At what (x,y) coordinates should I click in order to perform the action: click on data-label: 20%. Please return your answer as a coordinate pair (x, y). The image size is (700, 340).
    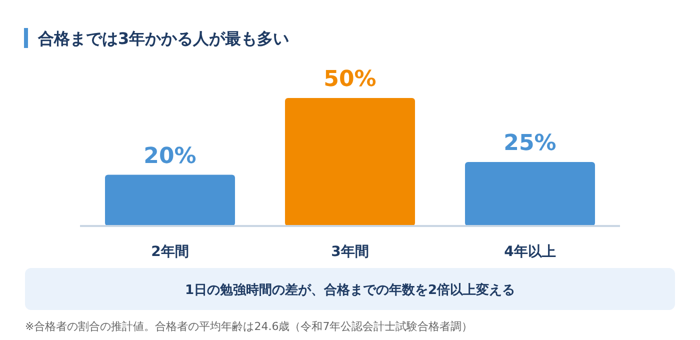
    Looking at the image, I should click on (170, 156).